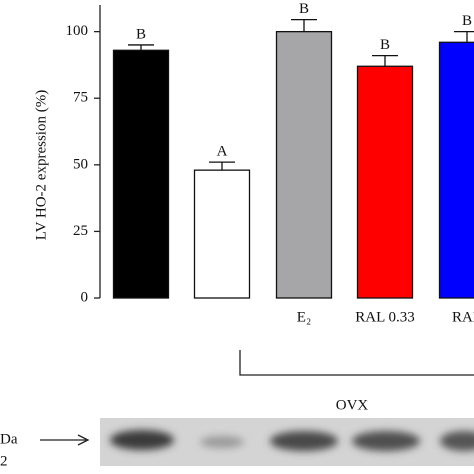 This screenshot has width=474, height=474. I want to click on blot-label: 2, so click(4, 461).